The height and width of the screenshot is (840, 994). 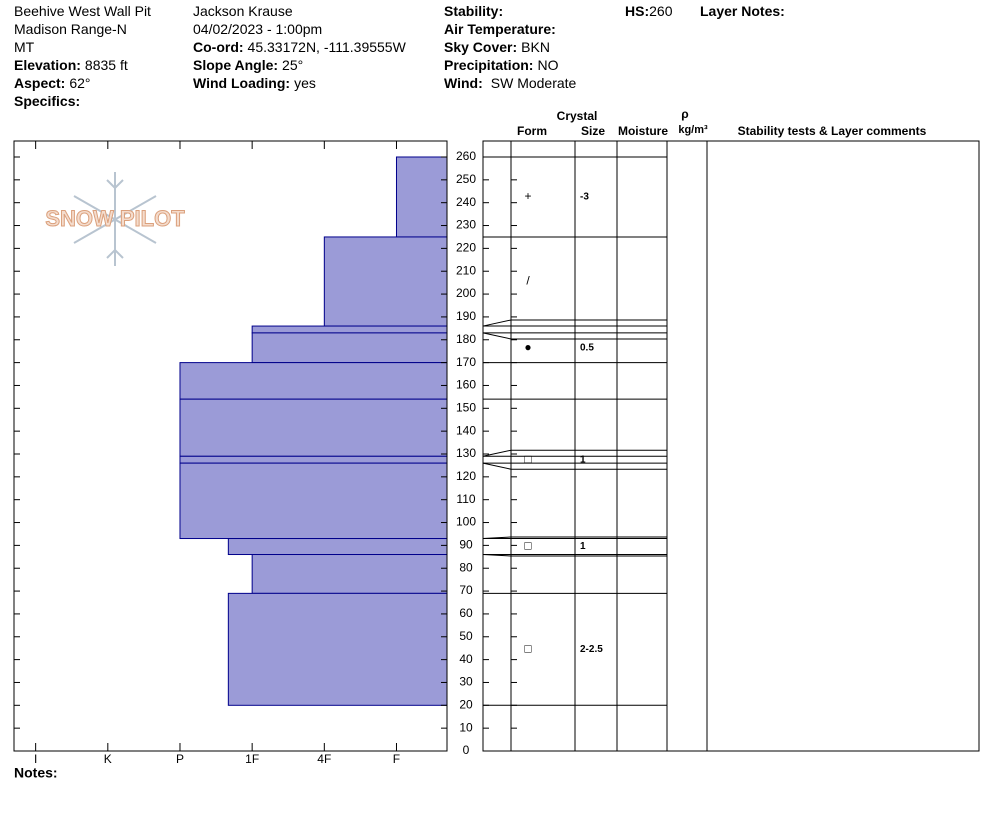 I want to click on column-header: Size, so click(x=593, y=131).